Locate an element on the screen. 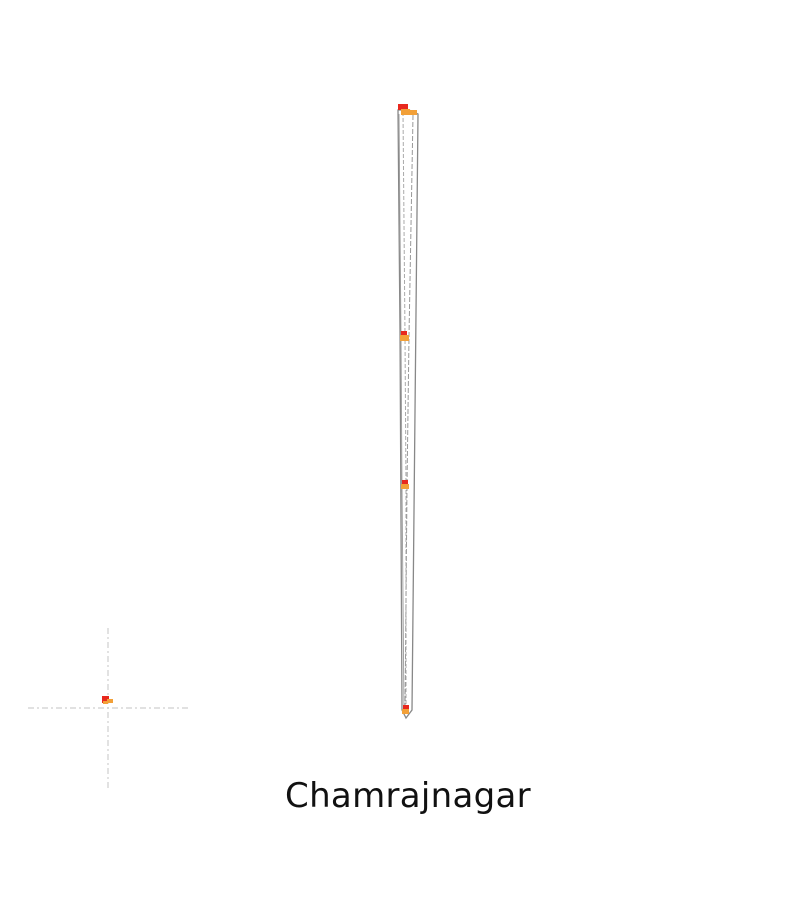  place-name-label: Chamrajnagar is located at coordinates (408, 796).